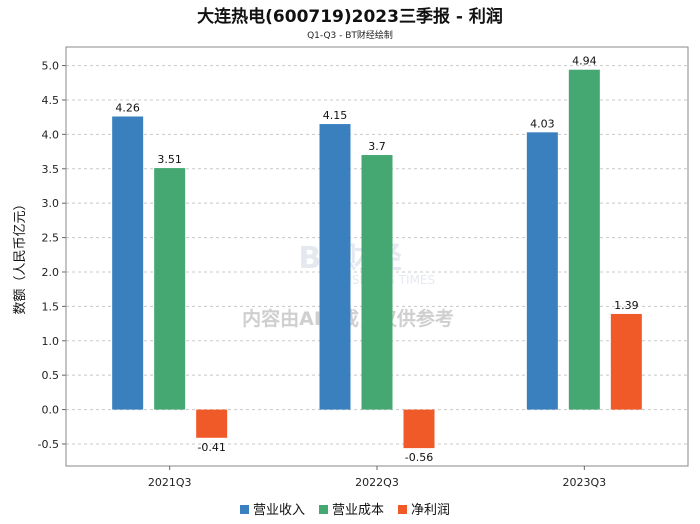  I want to click on y-tick-label: 2.5, so click(51, 238).